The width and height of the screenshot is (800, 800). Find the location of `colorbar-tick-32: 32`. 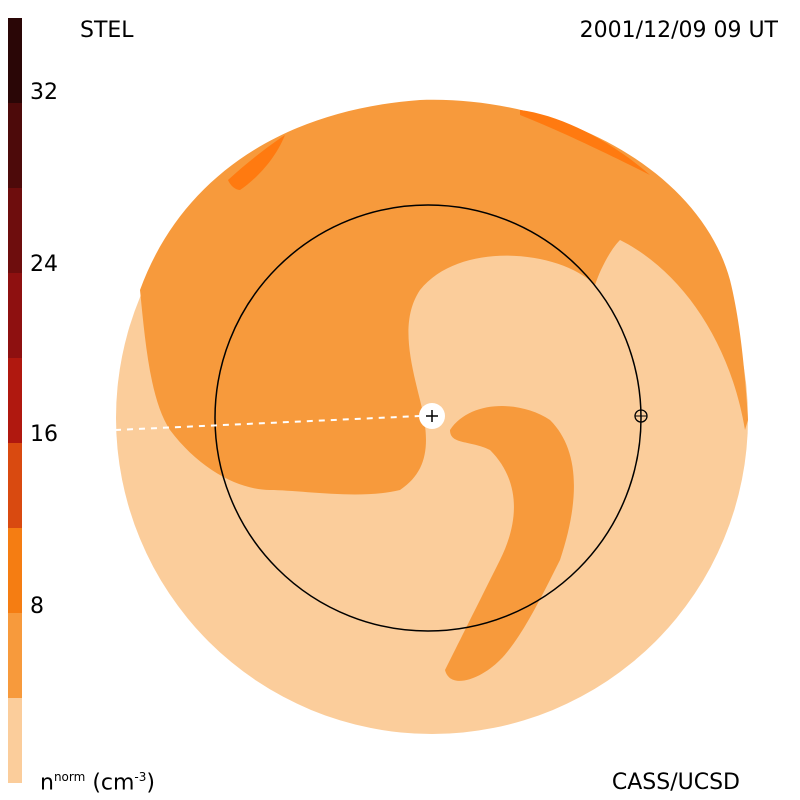

colorbar-tick-32: 32 is located at coordinates (44, 92).